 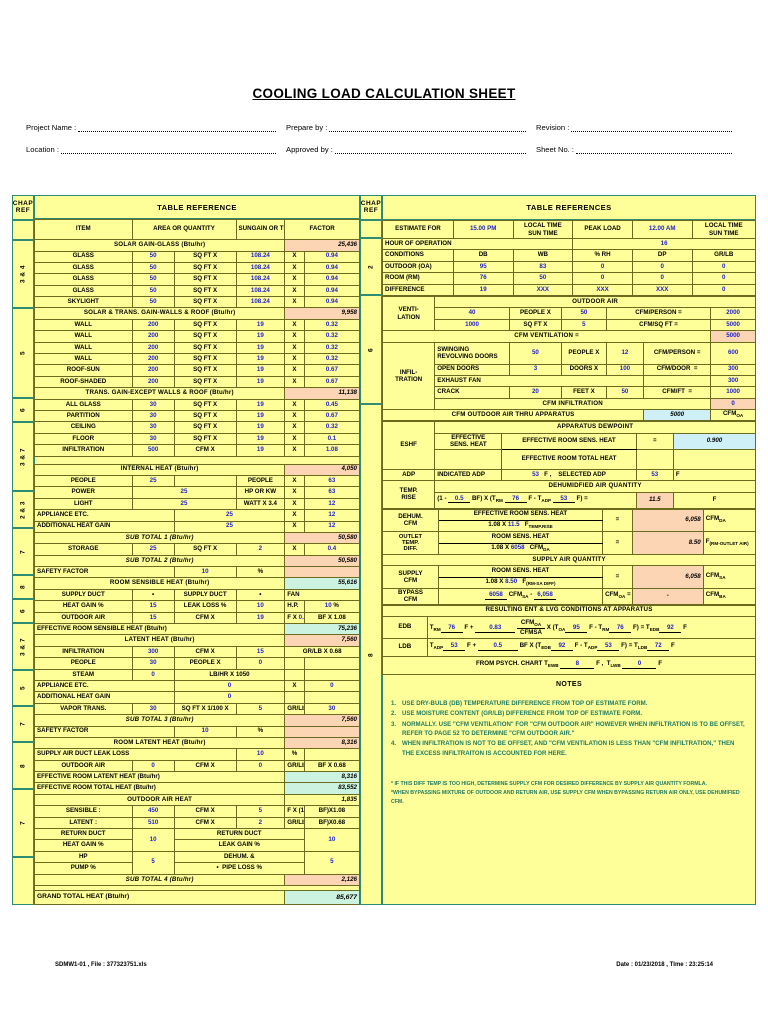 I want to click on dehum-cfm-row-2: 1.08 X 11.5 FTEMP.RISE, so click(x=569, y=526).